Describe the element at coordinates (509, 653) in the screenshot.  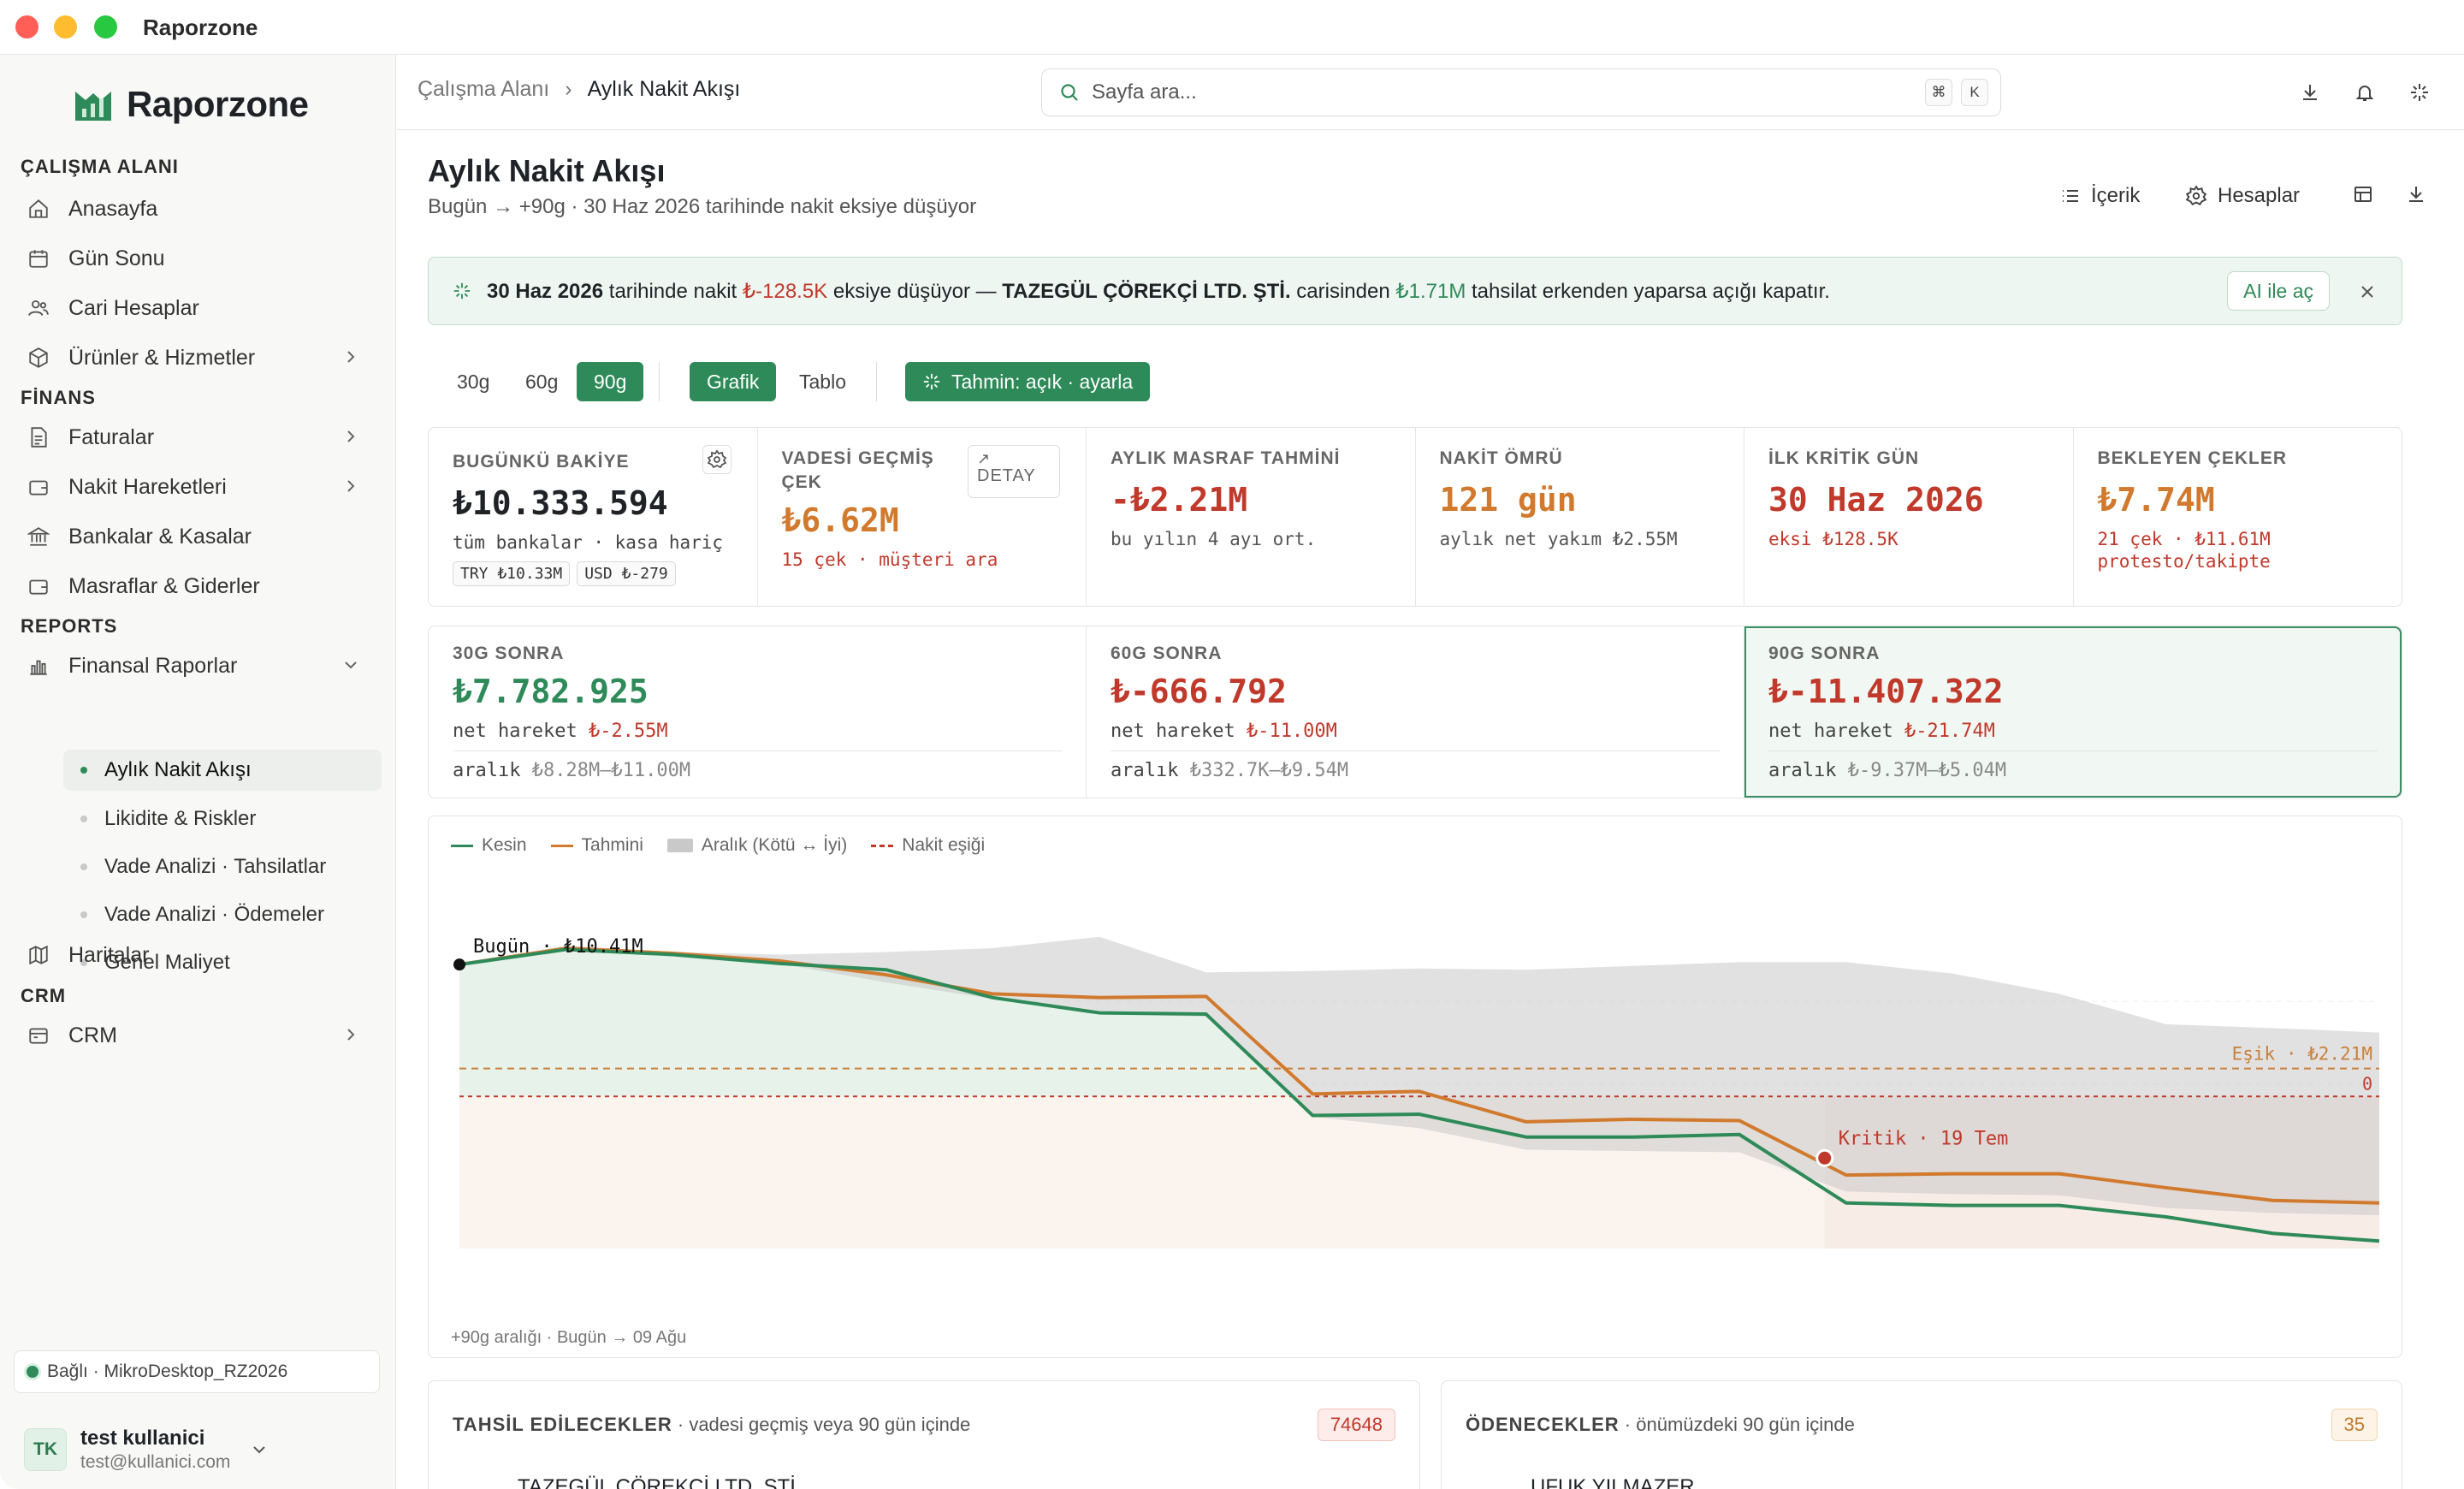
I see `forecast-label: 30G SONRA` at that location.